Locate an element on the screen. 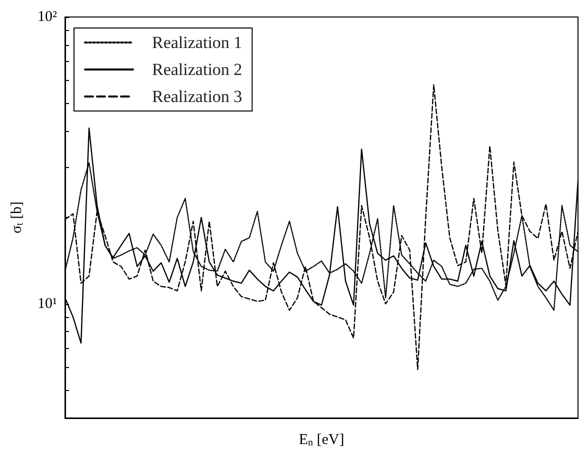  y-axis-title: σt [b] is located at coordinates (17, 217).